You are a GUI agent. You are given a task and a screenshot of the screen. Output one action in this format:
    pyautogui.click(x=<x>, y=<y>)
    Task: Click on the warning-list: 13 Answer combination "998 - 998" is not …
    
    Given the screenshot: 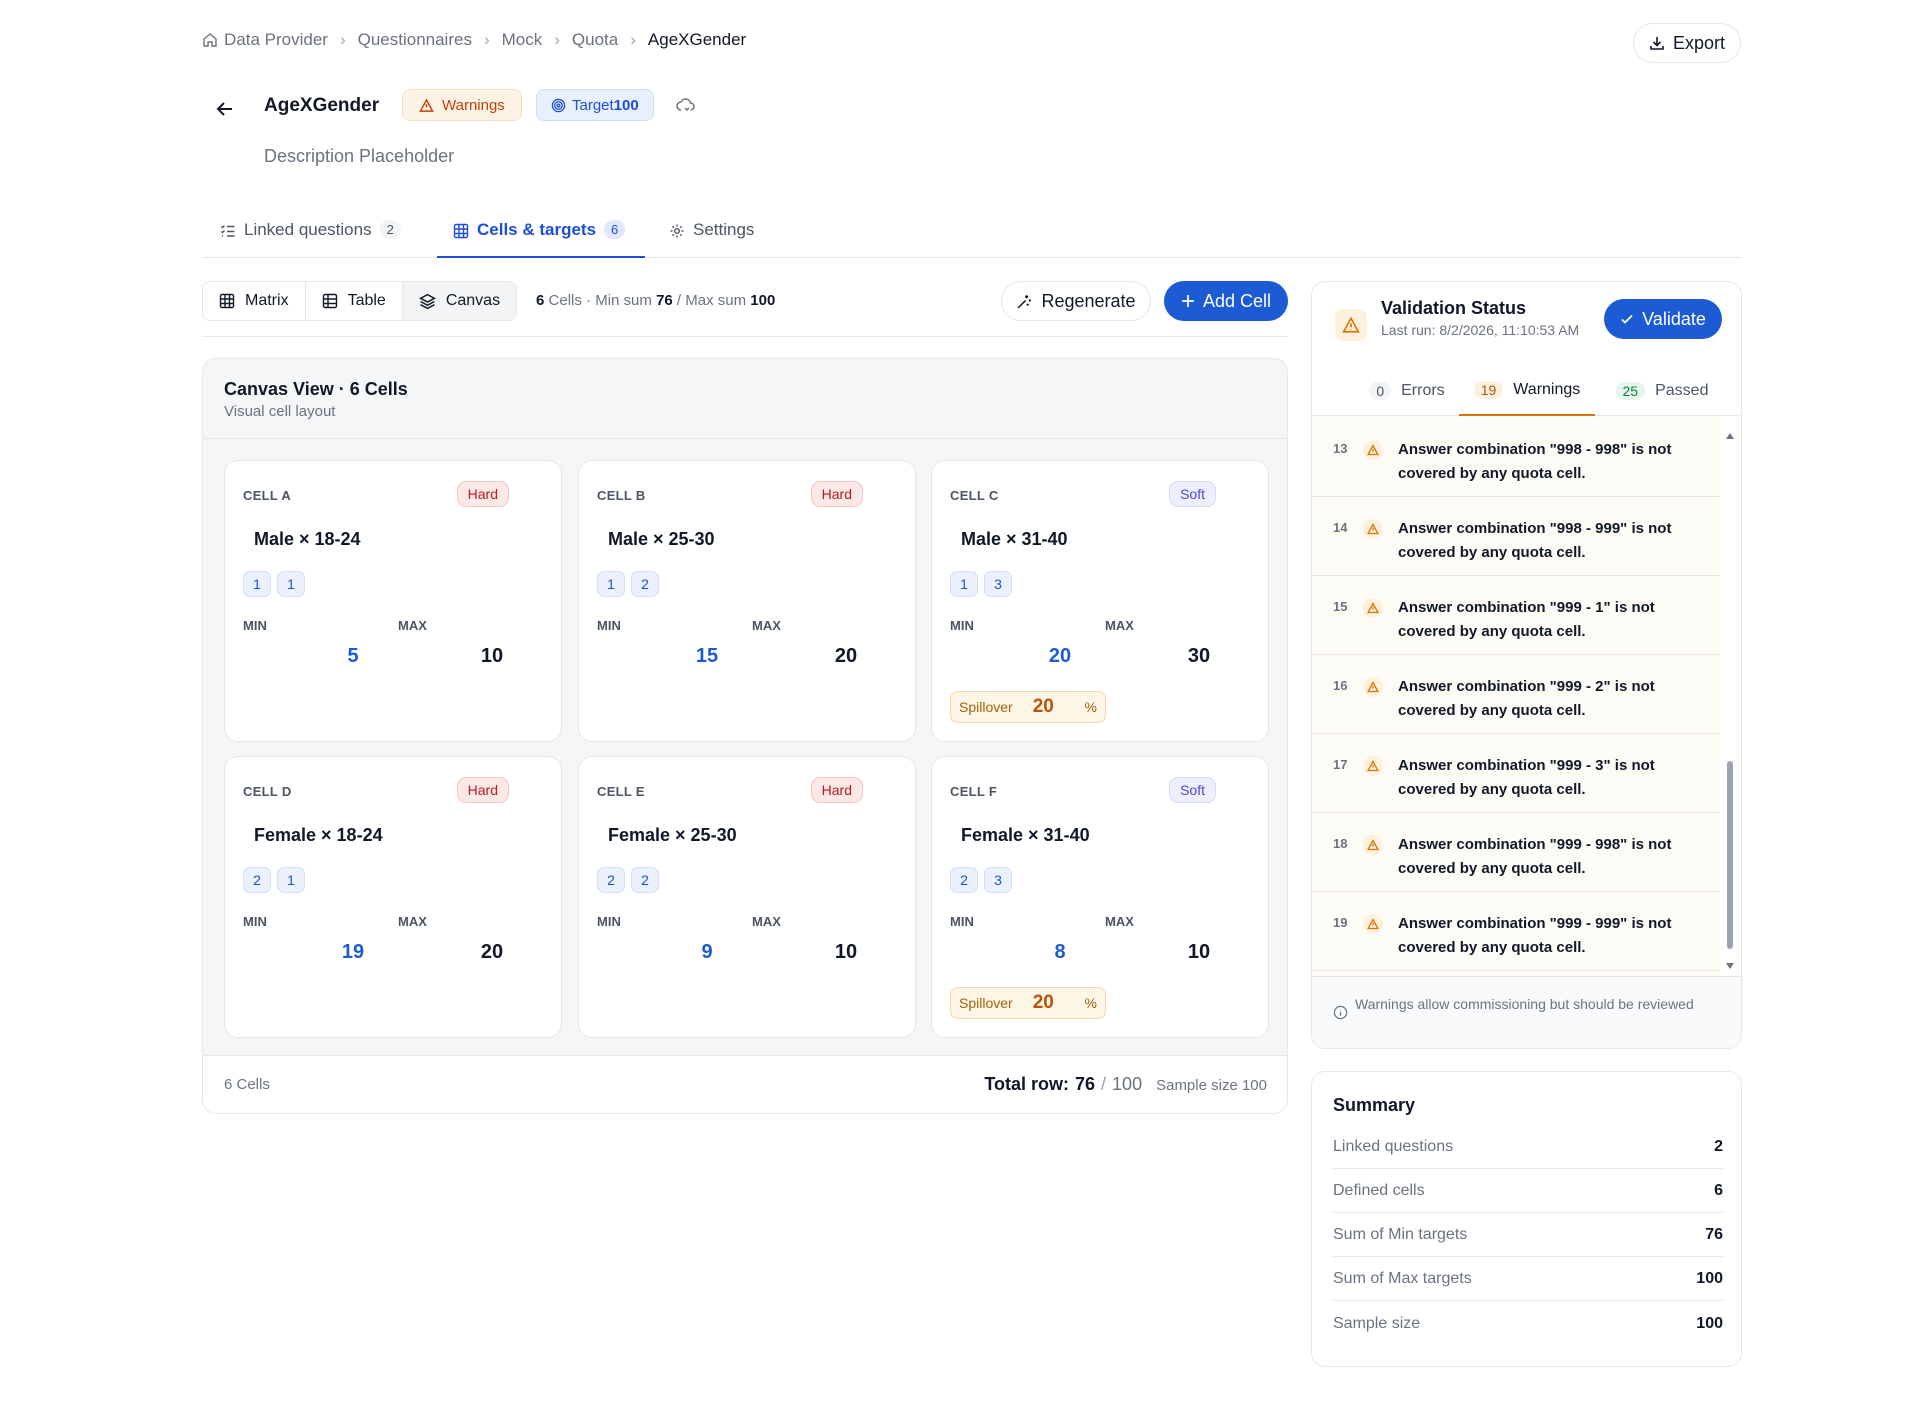 What is the action you would take?
    pyautogui.click(x=1516, y=696)
    